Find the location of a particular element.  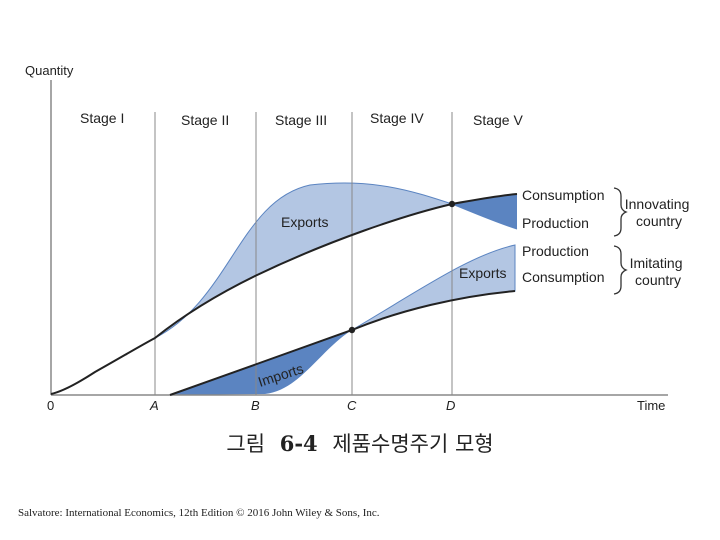

time-point-a: A is located at coordinates (154, 405).